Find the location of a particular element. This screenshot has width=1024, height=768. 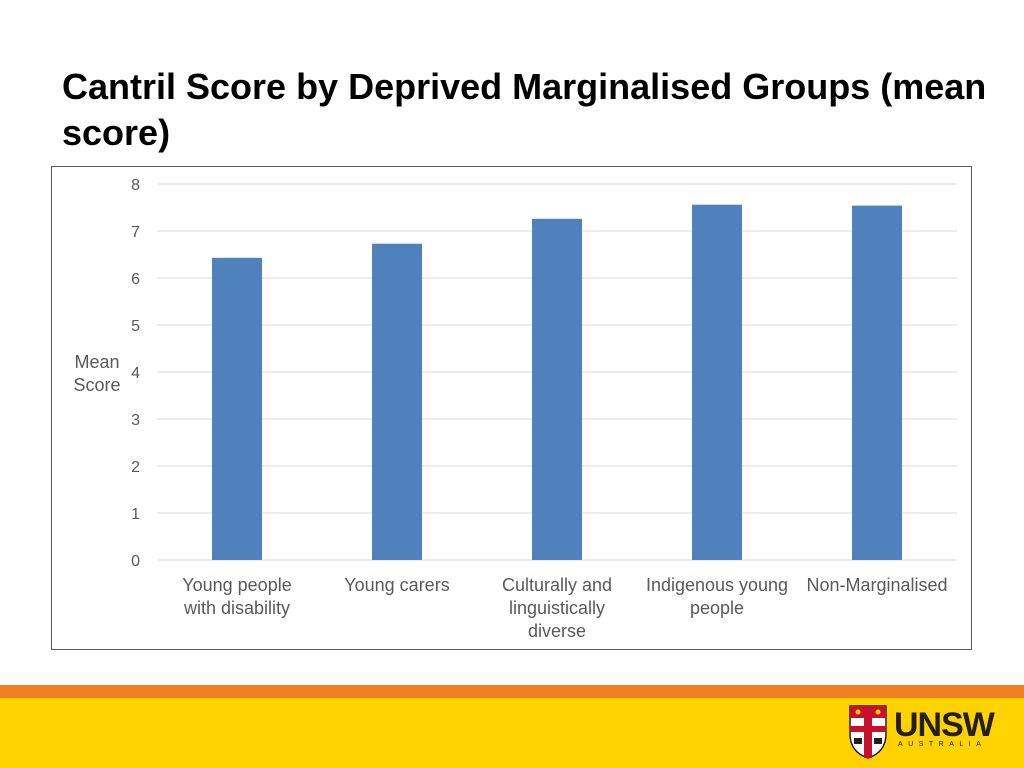

y-tick-labels: 0 1 2 3 4 5 6 7 8 is located at coordinates (135, 373).